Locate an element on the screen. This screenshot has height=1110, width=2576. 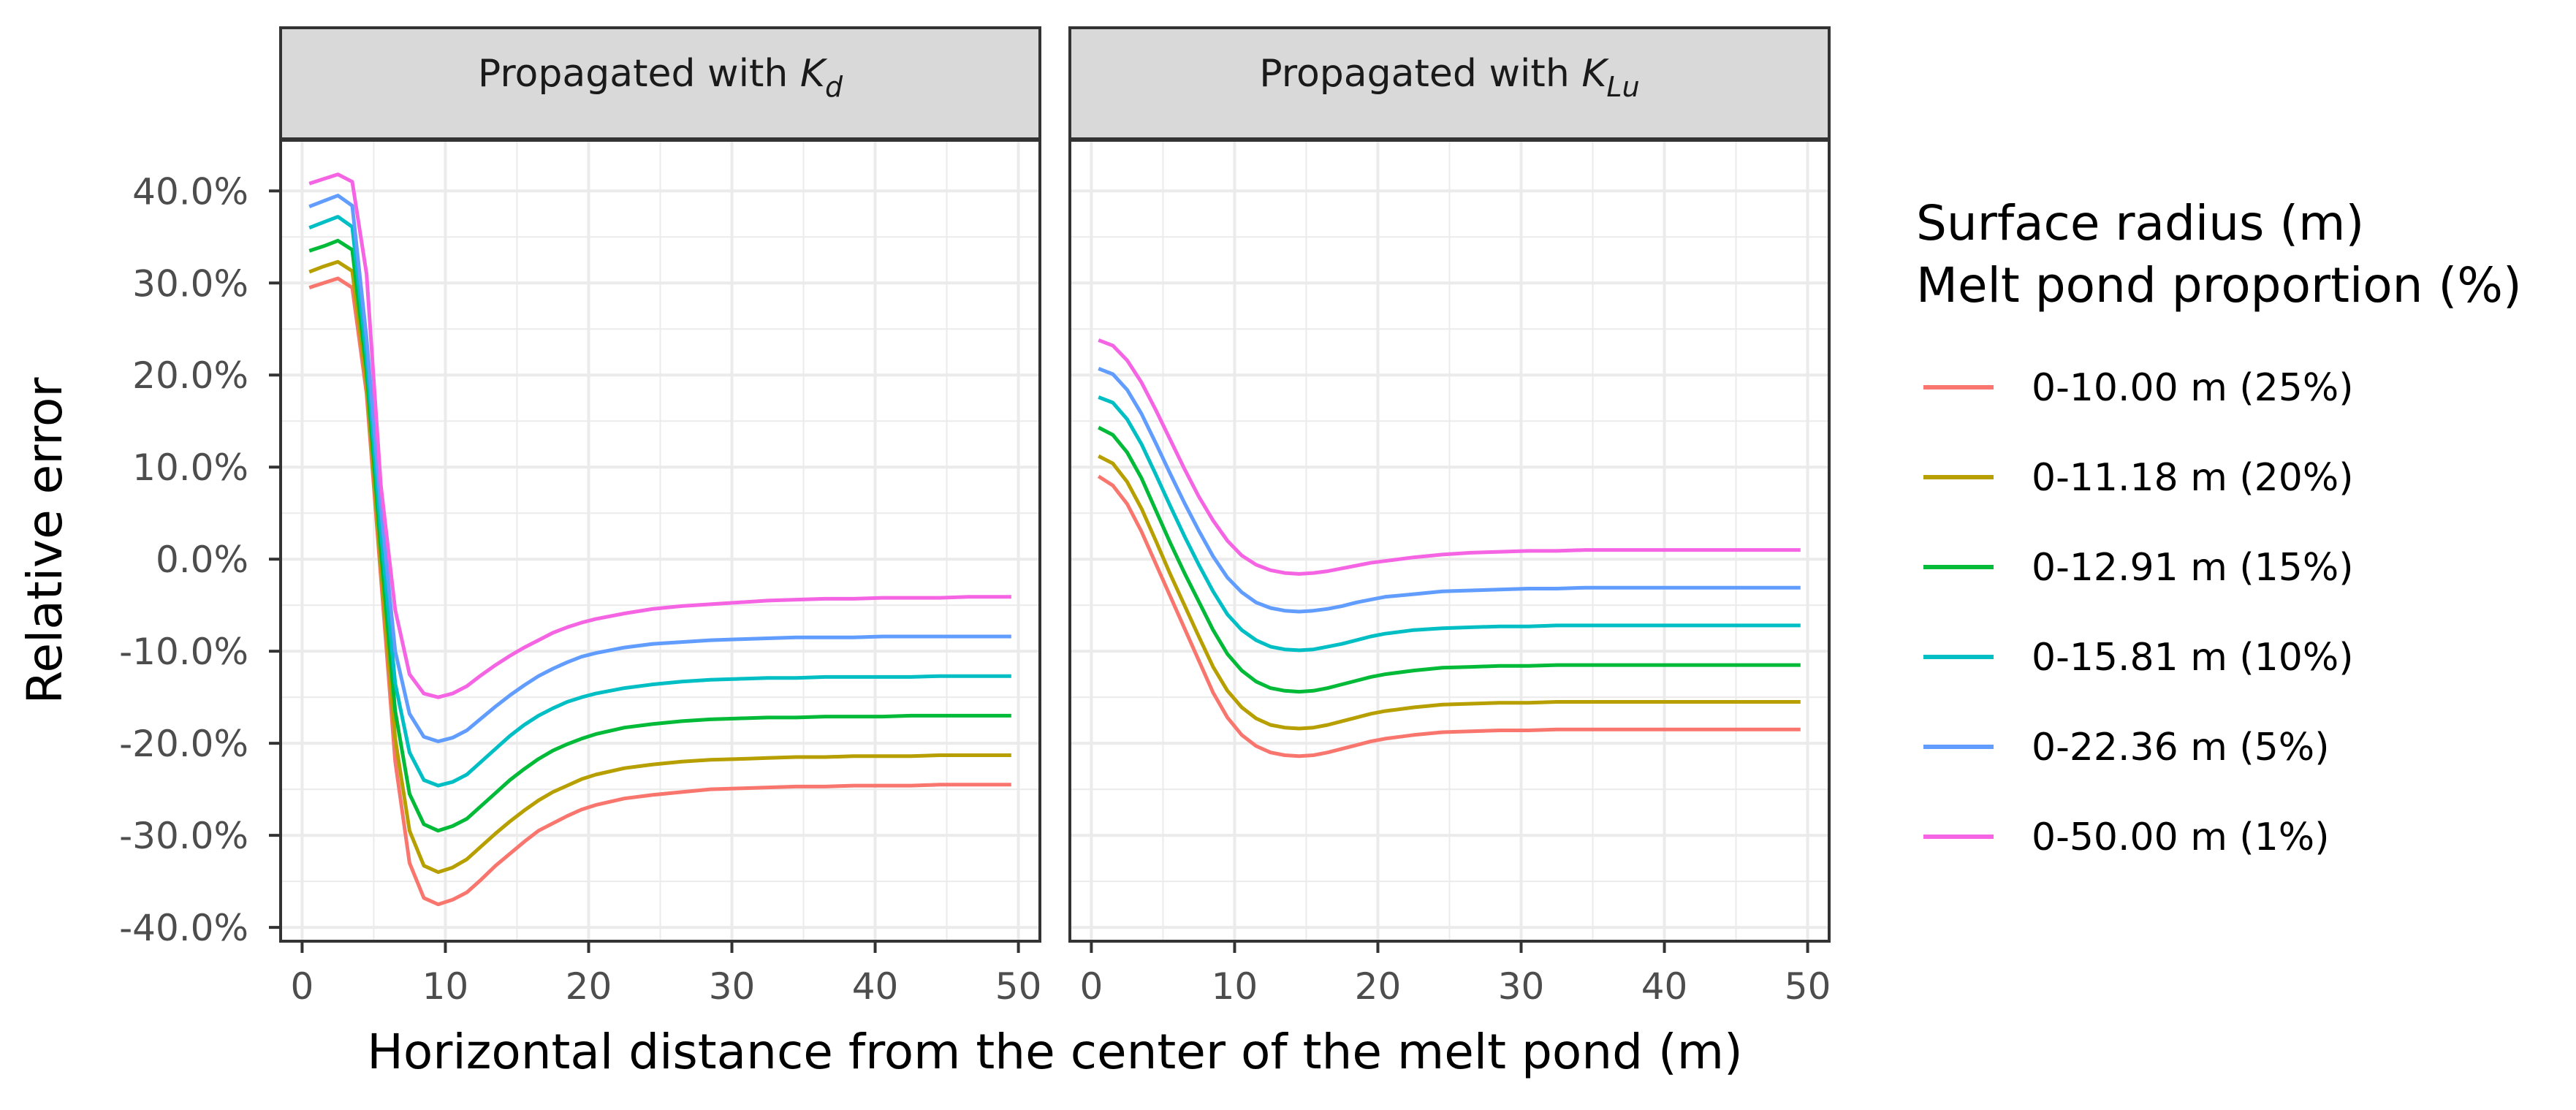
y-tick-label: 10.0% is located at coordinates (190, 467).